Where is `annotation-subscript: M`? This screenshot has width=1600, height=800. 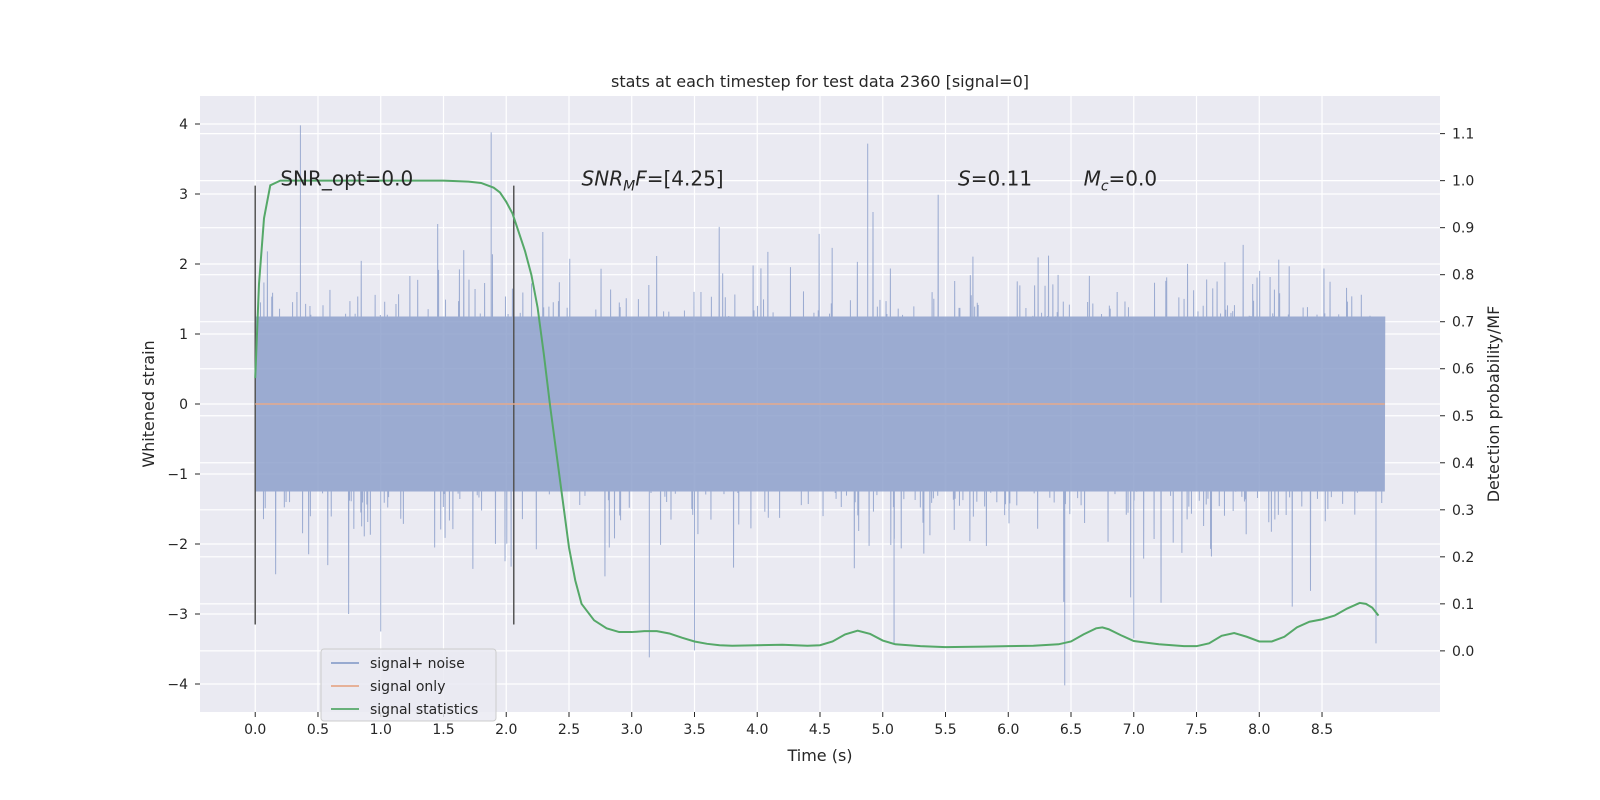 annotation-subscript: M is located at coordinates (629, 187).